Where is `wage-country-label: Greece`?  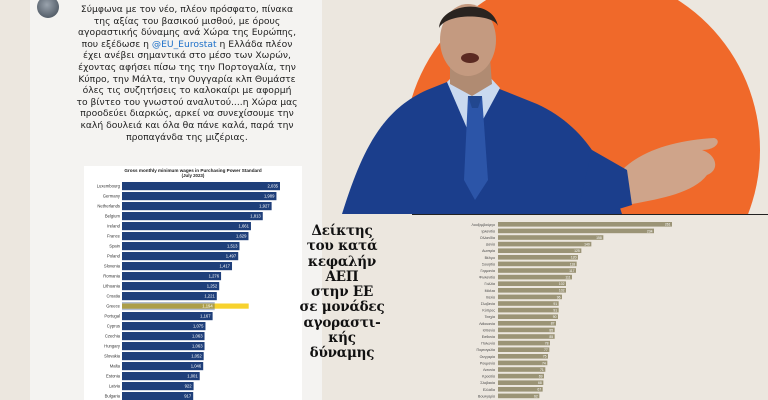
wage-country-label: Greece is located at coordinates (113, 306).